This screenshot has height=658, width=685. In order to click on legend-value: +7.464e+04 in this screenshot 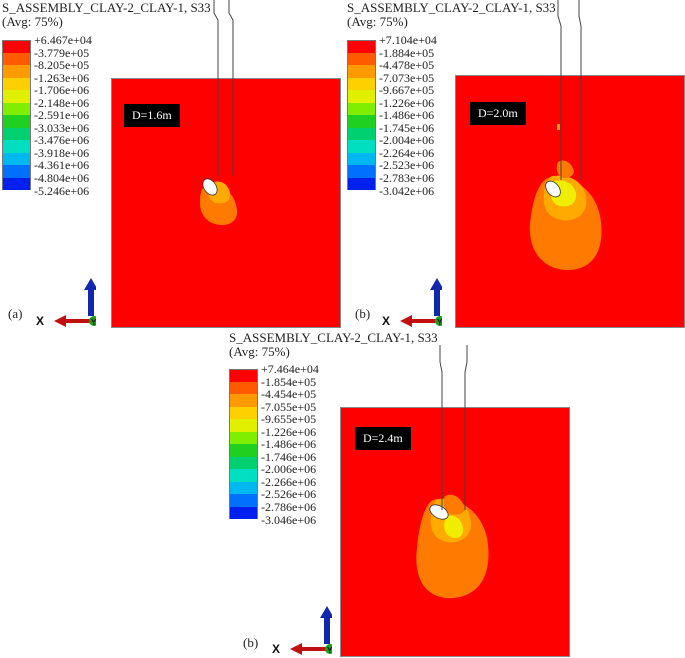, I will do `click(290, 369)`.